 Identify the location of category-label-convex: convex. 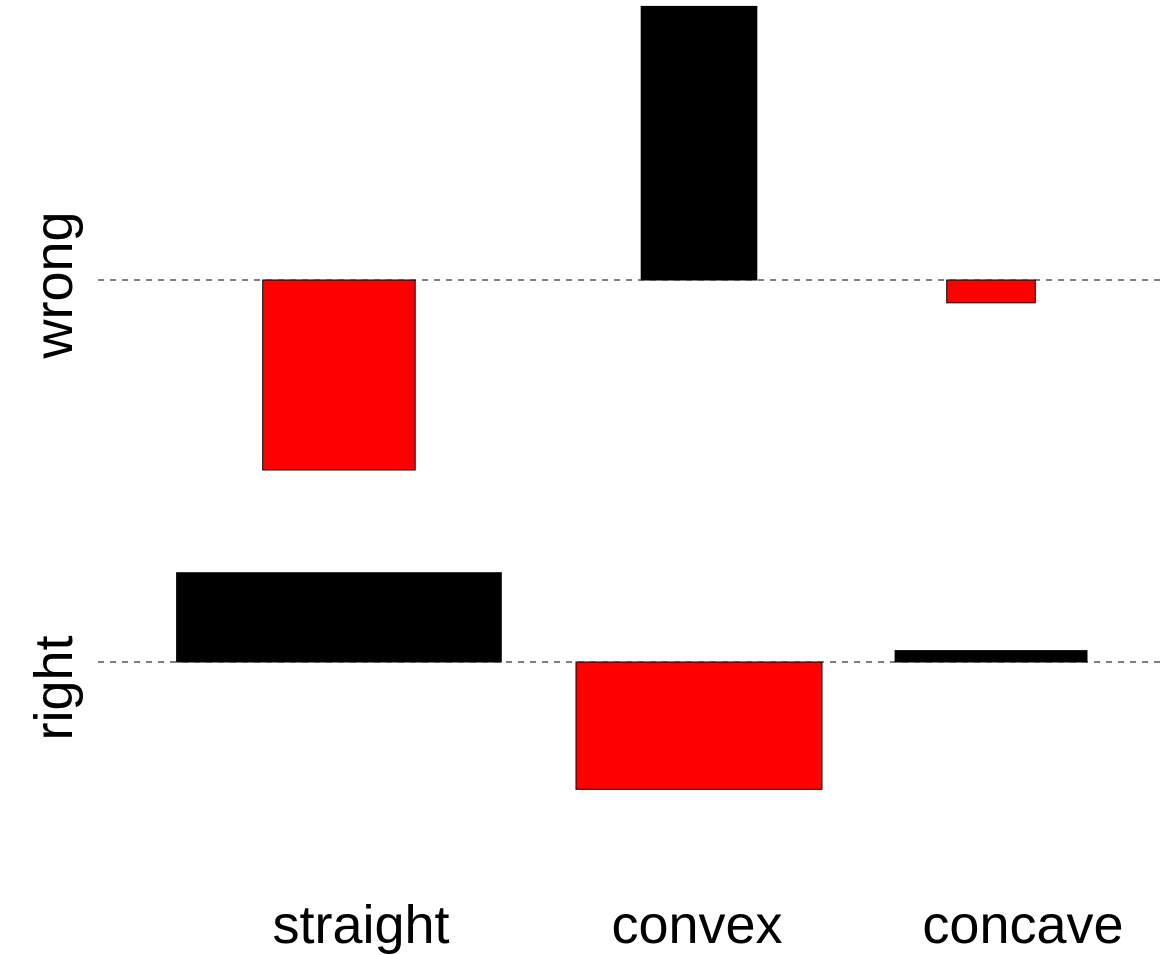
(696, 925).